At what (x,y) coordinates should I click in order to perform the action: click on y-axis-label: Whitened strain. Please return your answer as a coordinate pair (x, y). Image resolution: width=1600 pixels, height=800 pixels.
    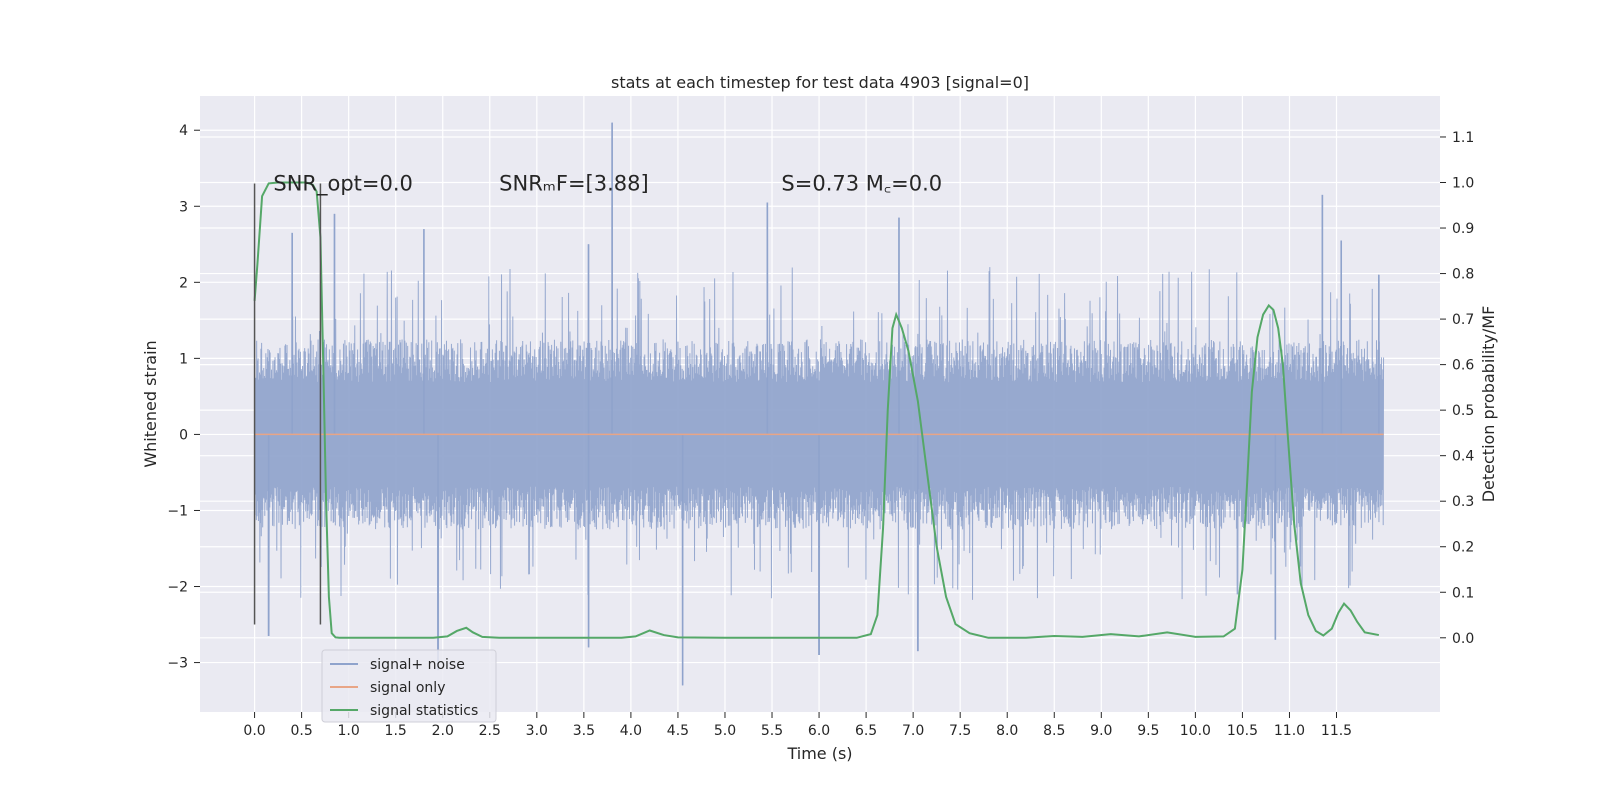
    Looking at the image, I should click on (150, 403).